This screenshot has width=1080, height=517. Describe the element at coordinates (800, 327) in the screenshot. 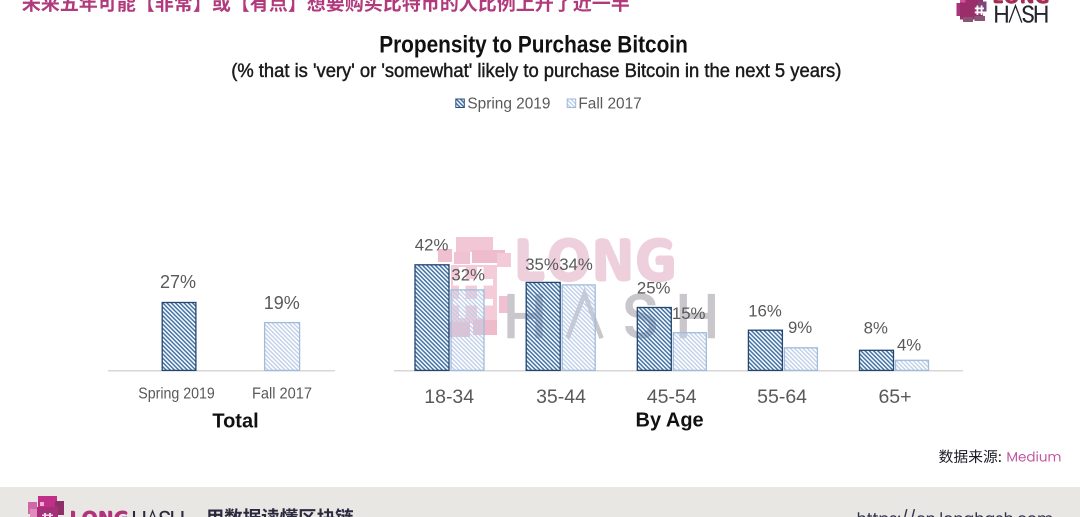

I see `svg-text: 9%` at that location.